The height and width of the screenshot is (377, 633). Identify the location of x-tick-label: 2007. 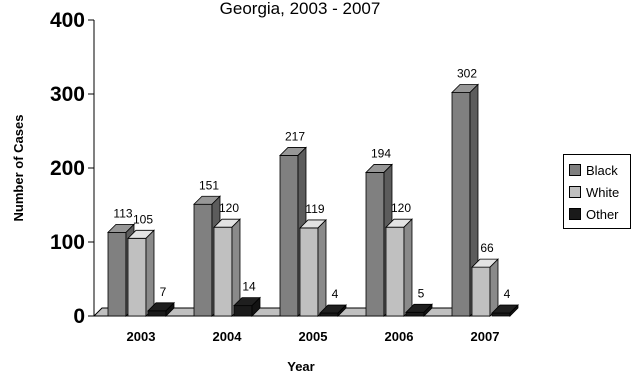
(485, 336).